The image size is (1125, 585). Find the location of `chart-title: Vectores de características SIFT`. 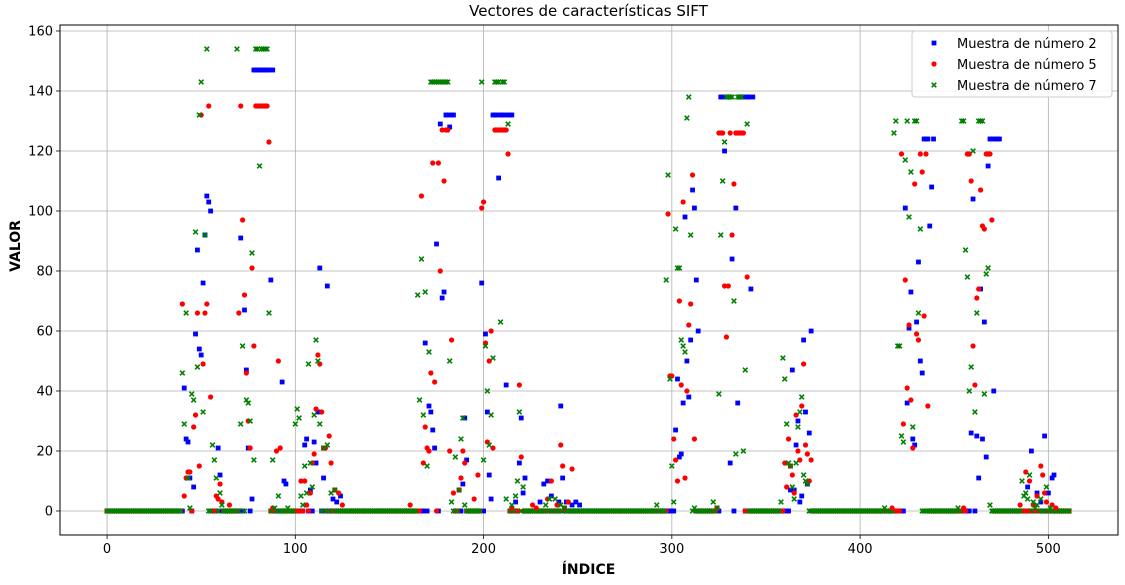

chart-title: Vectores de características SIFT is located at coordinates (588, 11).